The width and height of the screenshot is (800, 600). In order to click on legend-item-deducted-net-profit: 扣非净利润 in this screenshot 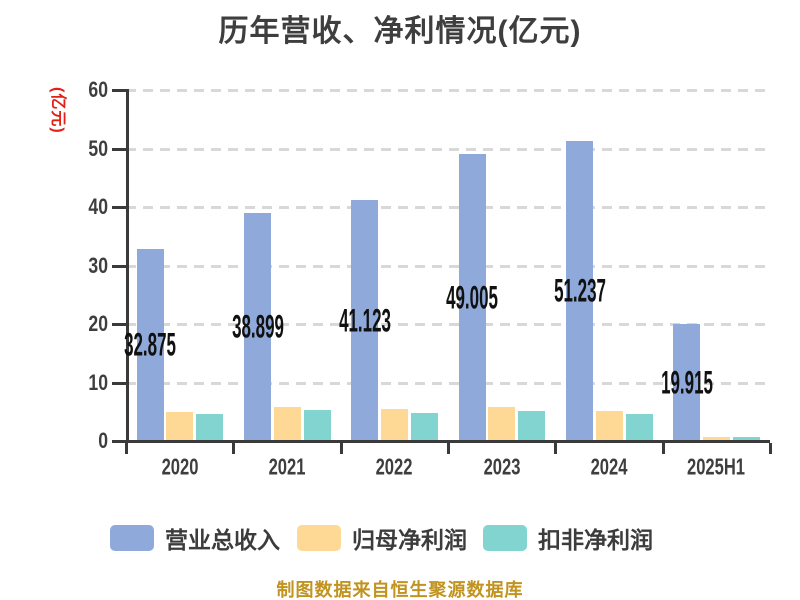, I will do `click(568, 538)`.